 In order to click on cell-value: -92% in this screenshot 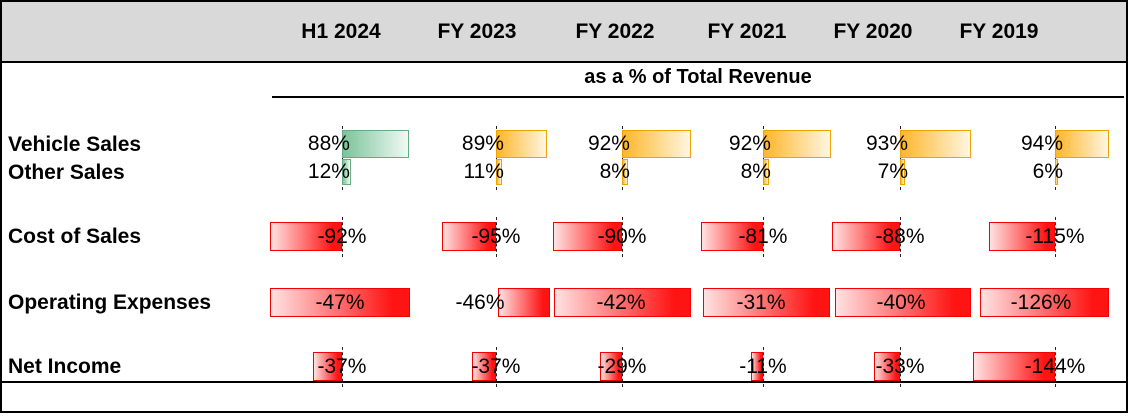, I will do `click(342, 236)`.